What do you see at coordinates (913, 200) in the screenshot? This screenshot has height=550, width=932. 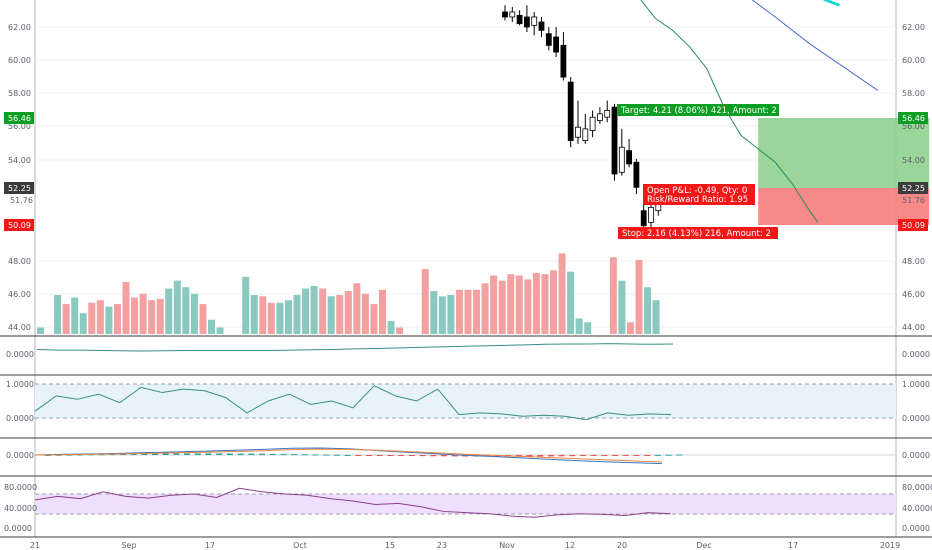 I see `y-tick-label-right: 51.76` at bounding box center [913, 200].